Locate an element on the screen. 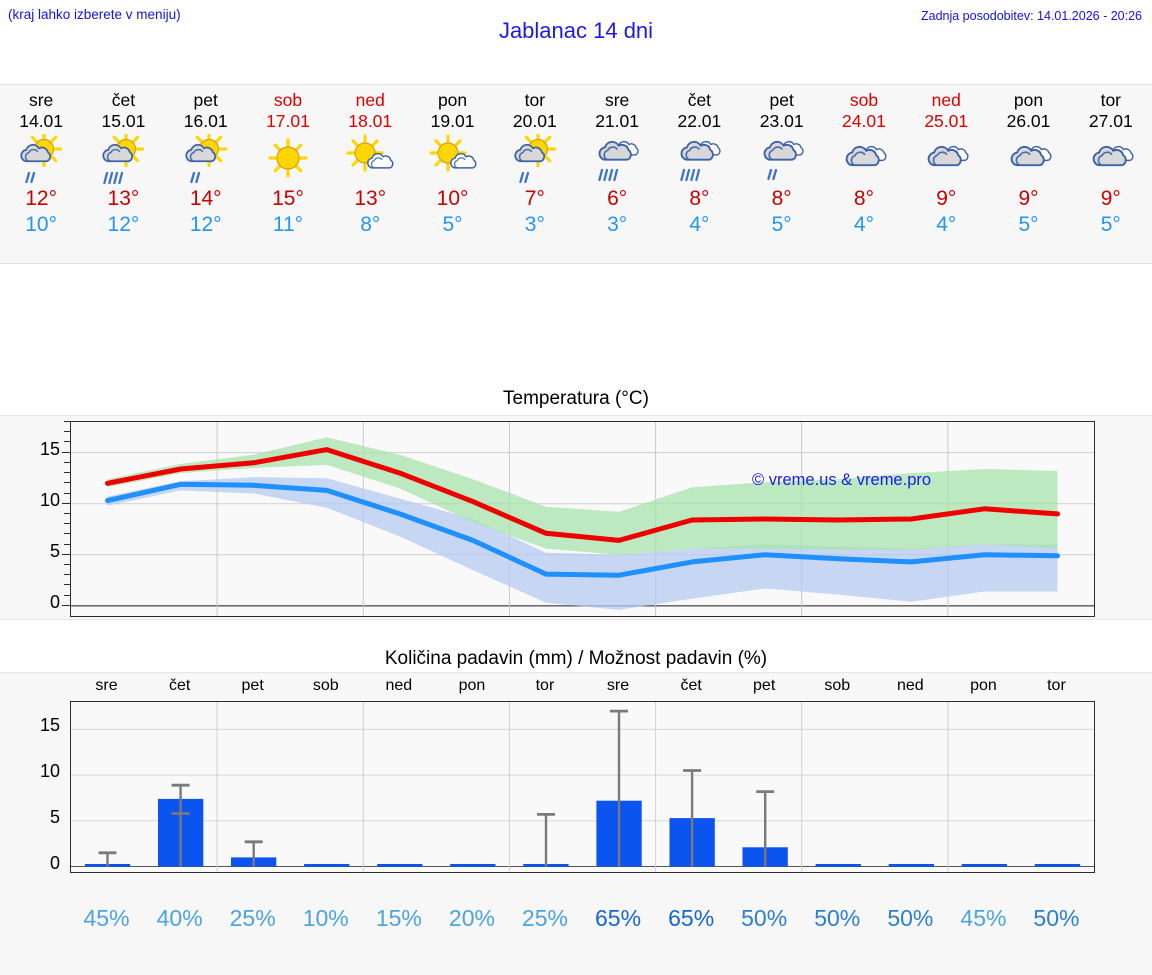  forecast-day-1: sre 14.01 12° 10° is located at coordinates (41, 174).